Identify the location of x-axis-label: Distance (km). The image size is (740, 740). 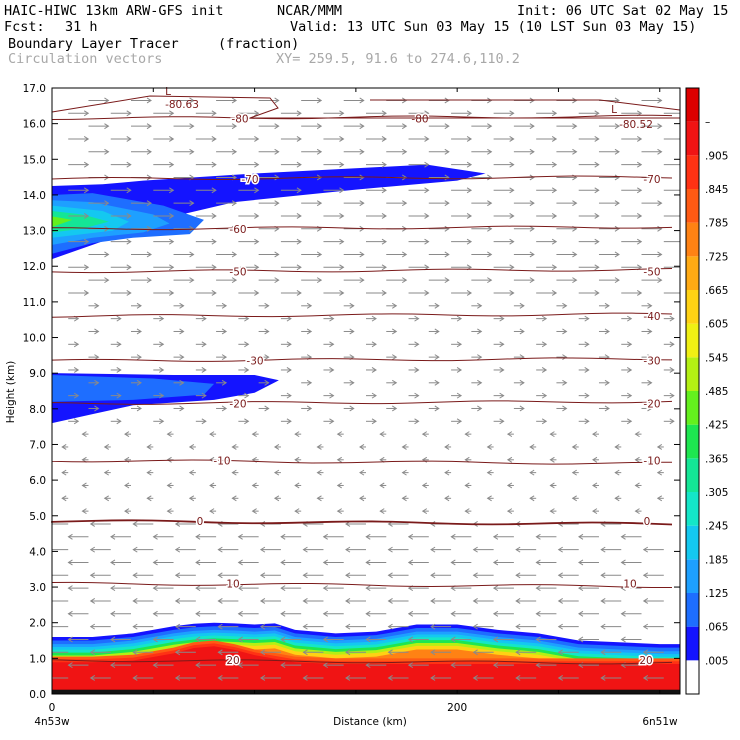
(370, 722).